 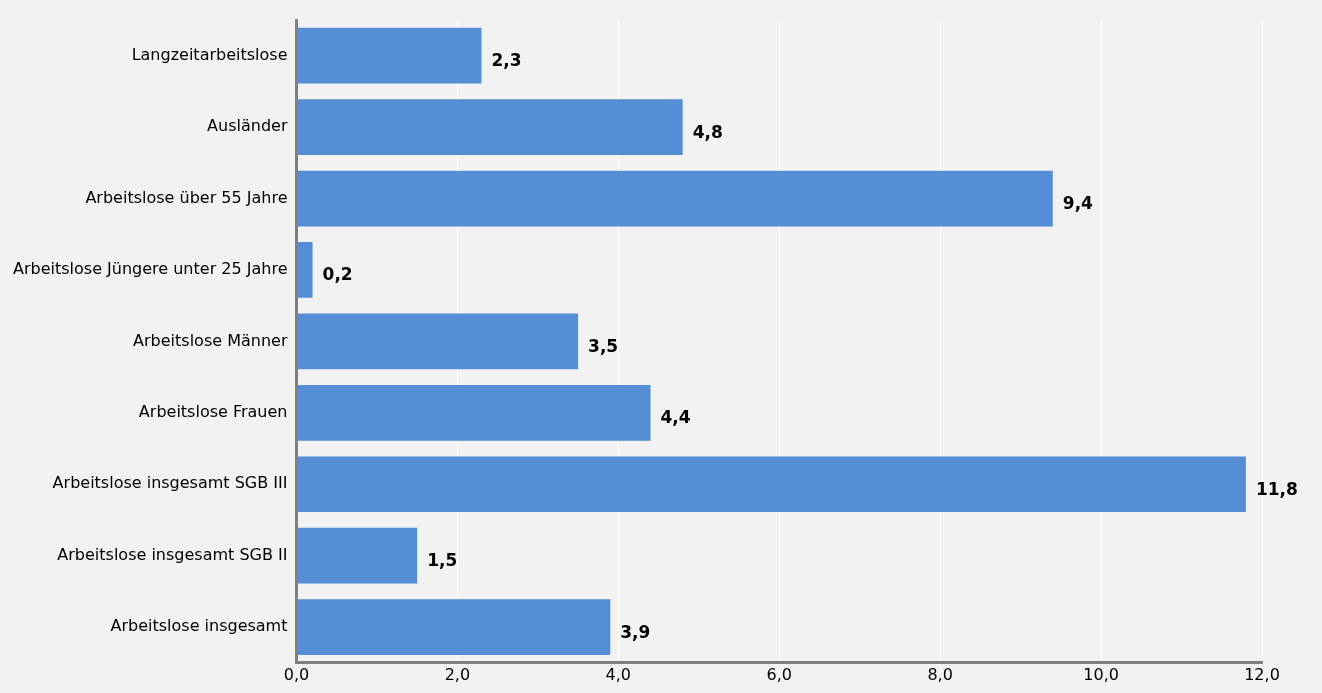 I want to click on y-tick-label: Arbeitslose insgesamt SGB II, so click(x=172, y=554).